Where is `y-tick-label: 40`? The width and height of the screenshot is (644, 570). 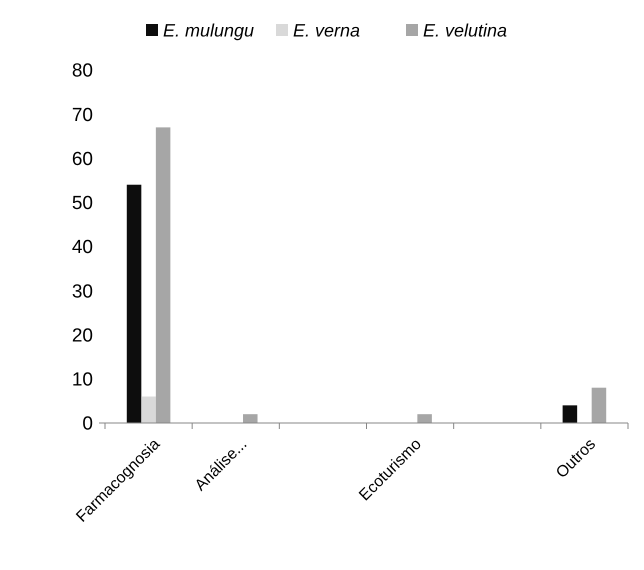 y-tick-label: 40 is located at coordinates (82, 247).